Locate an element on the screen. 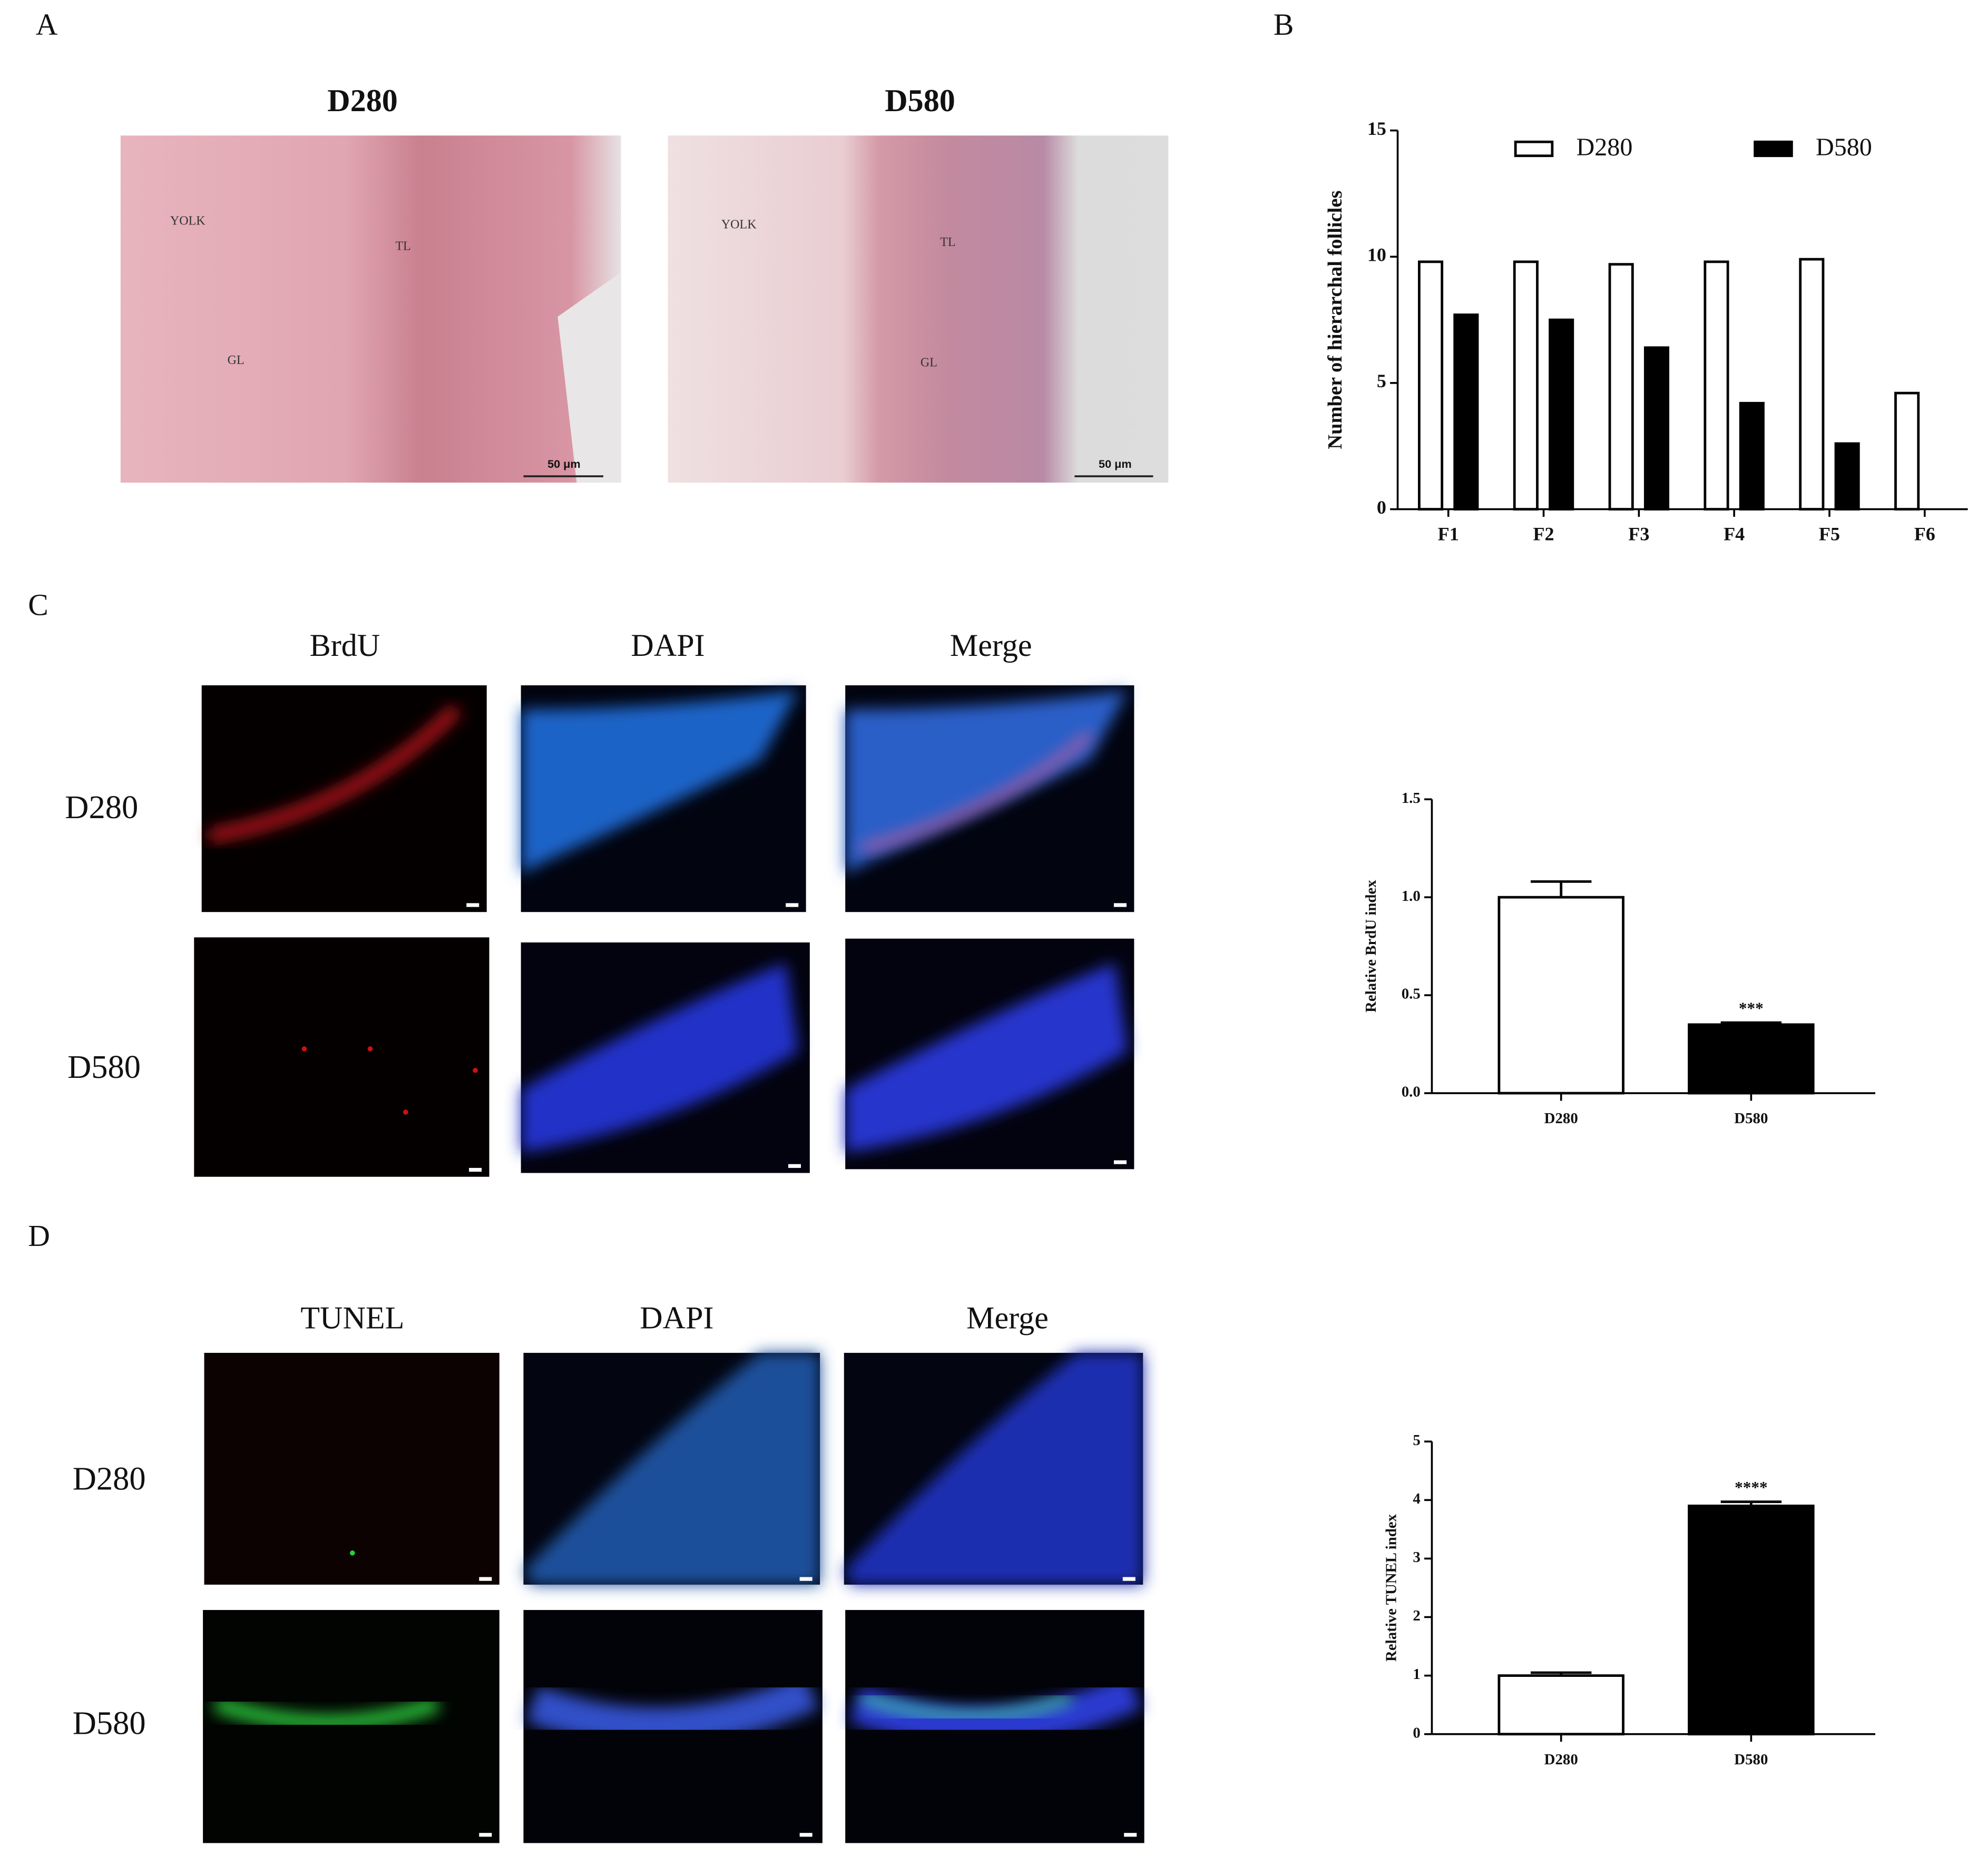 The width and height of the screenshot is (1987, 1876). y-tick-label: 2 is located at coordinates (1416, 1615).